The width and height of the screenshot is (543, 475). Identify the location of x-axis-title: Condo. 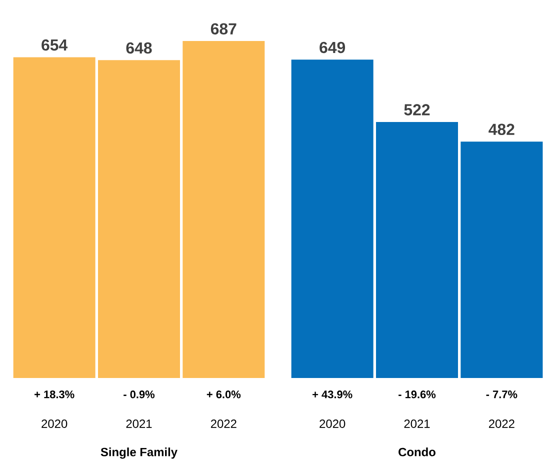
(417, 452).